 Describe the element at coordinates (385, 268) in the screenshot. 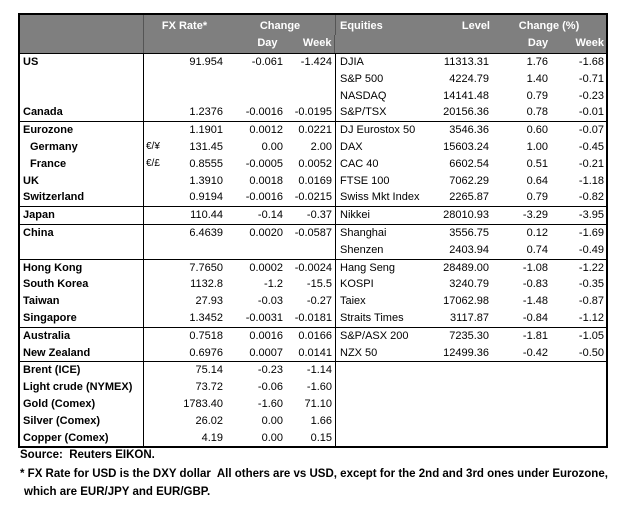

I see `equity-name: Hang Seng` at that location.